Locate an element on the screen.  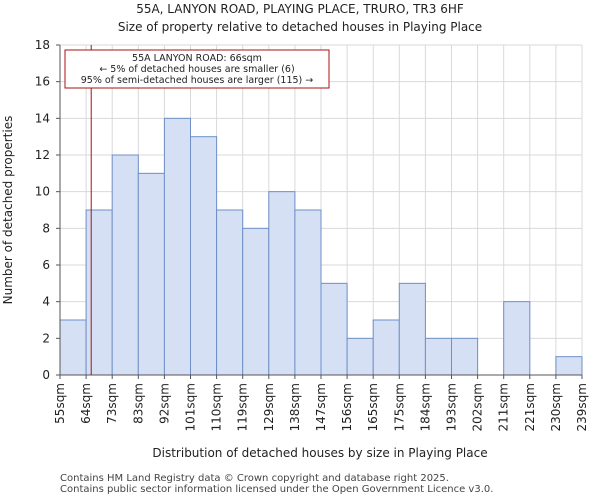
x-tick-label: 119sqm is located at coordinates (243, 407).